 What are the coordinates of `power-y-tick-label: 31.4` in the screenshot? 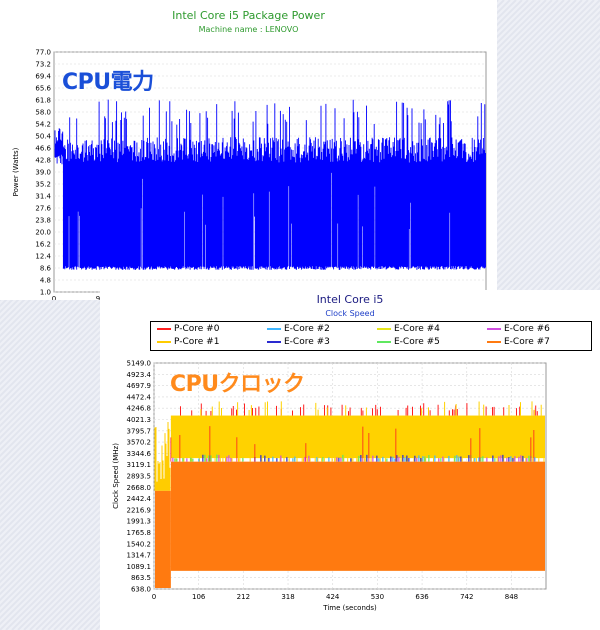 It's located at (43, 197).